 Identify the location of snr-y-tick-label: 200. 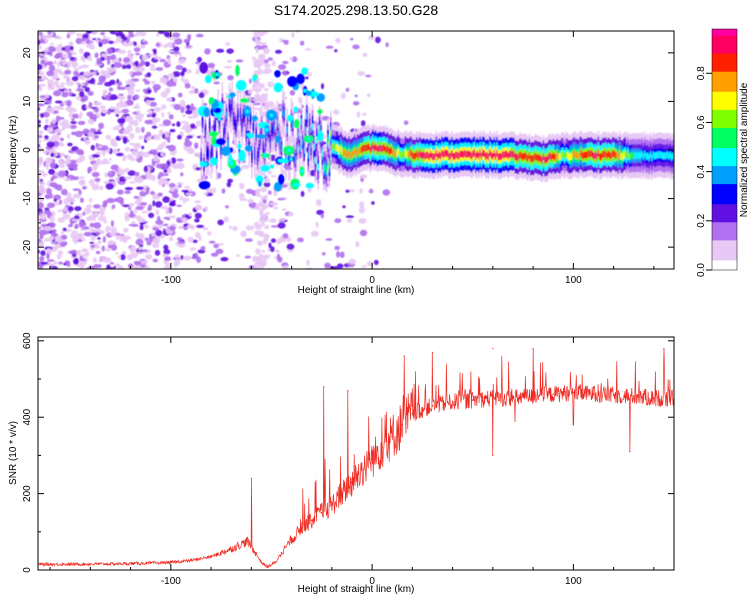
(27, 493).